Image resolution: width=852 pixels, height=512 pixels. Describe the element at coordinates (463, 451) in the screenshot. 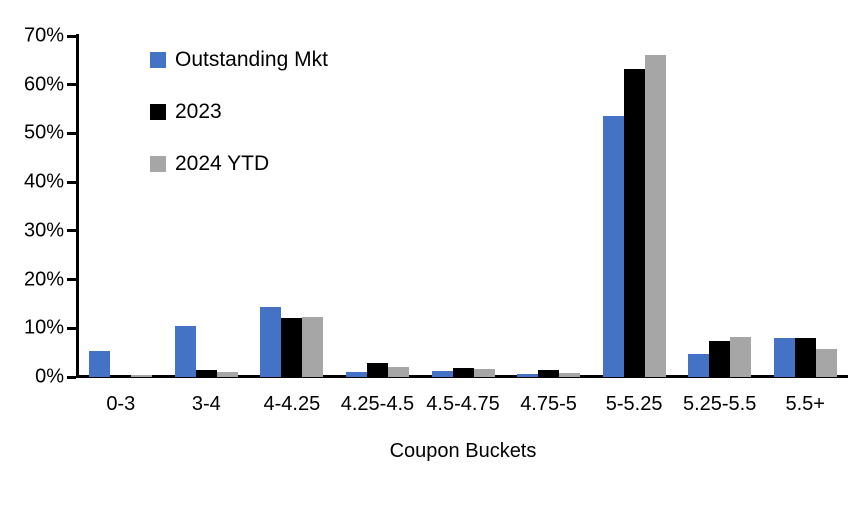

I see `x-axis-title: Coupon Buckets` at that location.